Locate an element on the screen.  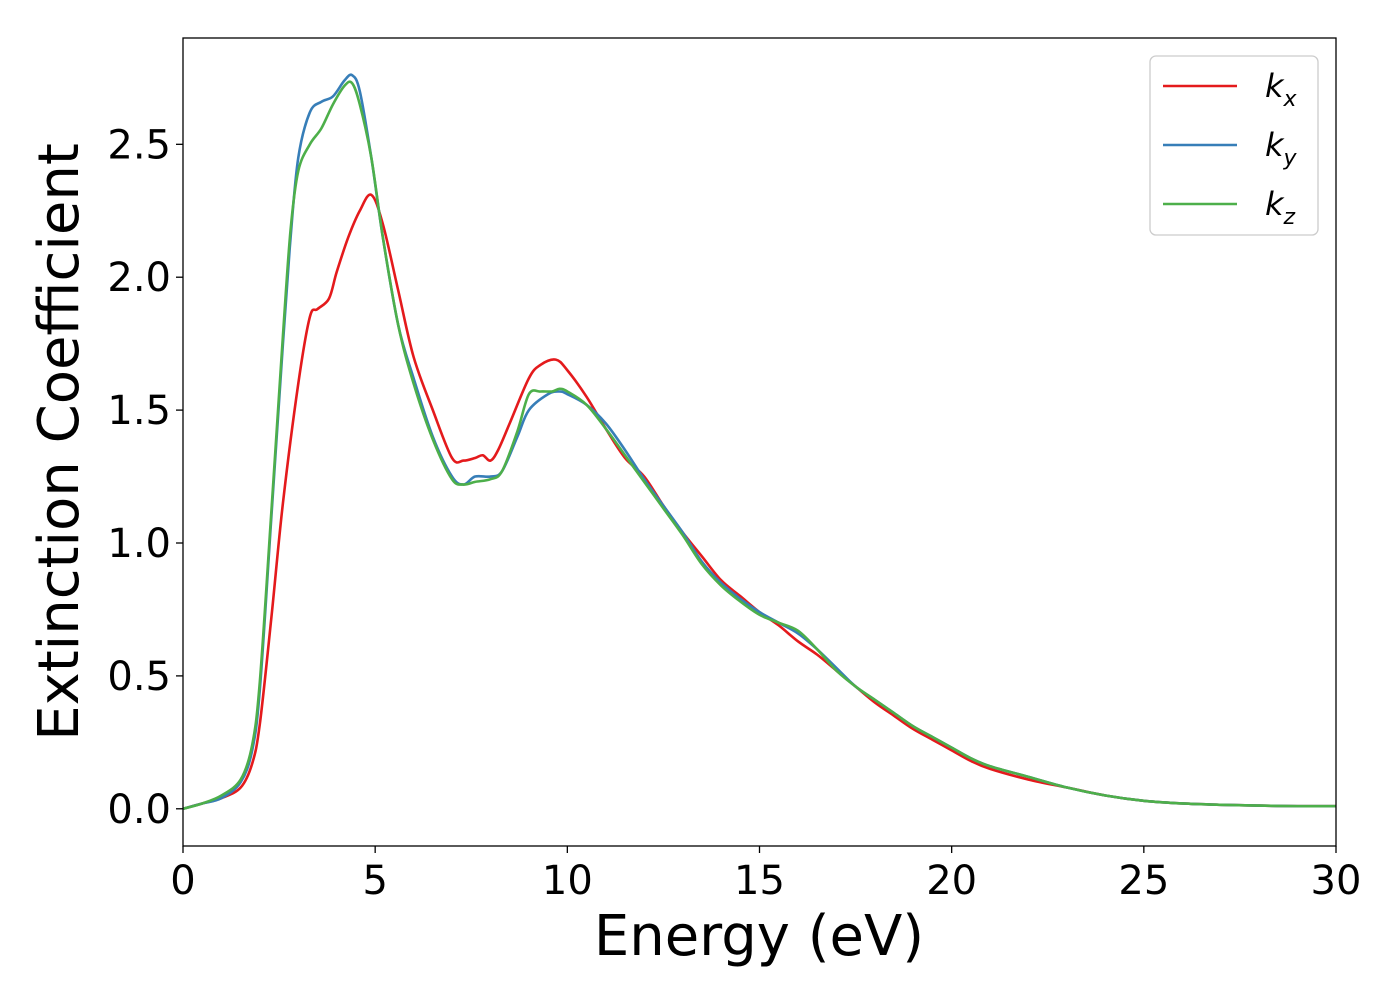
legend-label-kx: kx is located at coordinates (1281, 89).